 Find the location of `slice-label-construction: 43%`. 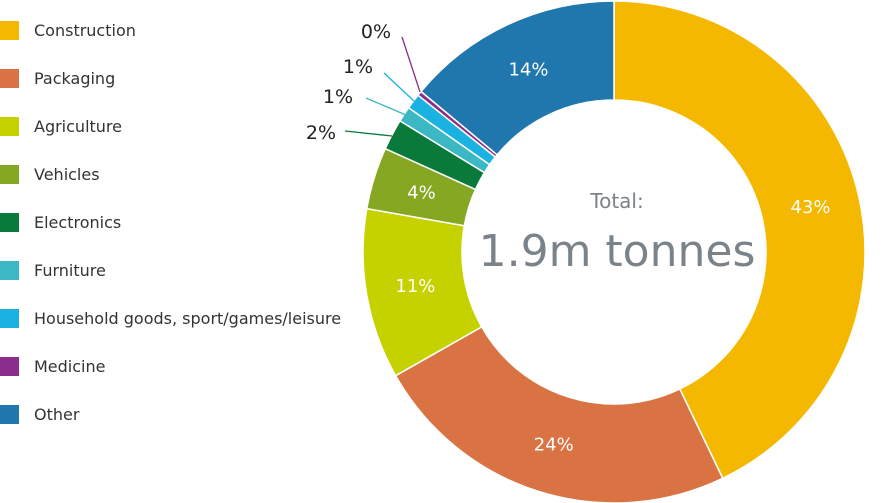

slice-label-construction: 43% is located at coordinates (810, 207).